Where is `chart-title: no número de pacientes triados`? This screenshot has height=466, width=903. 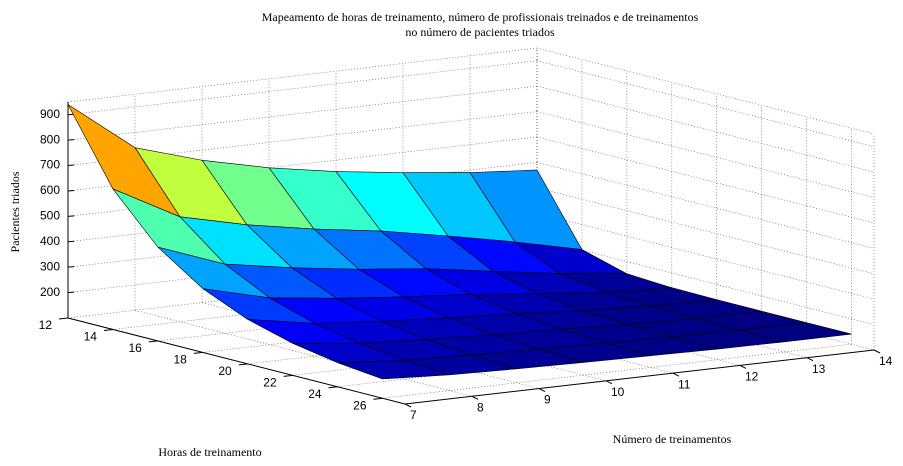 chart-title: no número de pacientes triados is located at coordinates (480, 32).